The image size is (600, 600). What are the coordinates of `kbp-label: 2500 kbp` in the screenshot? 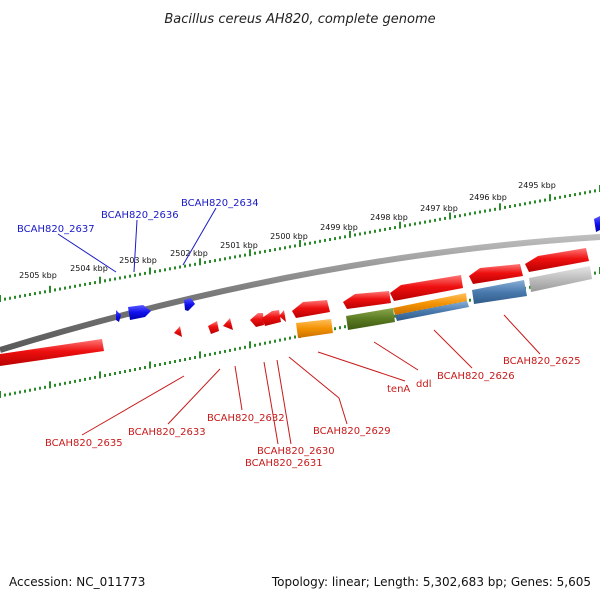 It's located at (289, 236).